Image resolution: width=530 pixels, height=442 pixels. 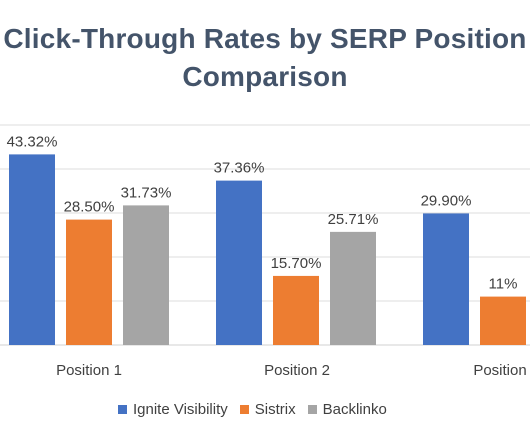 I want to click on data-label: 15.70%, so click(x=296, y=263).